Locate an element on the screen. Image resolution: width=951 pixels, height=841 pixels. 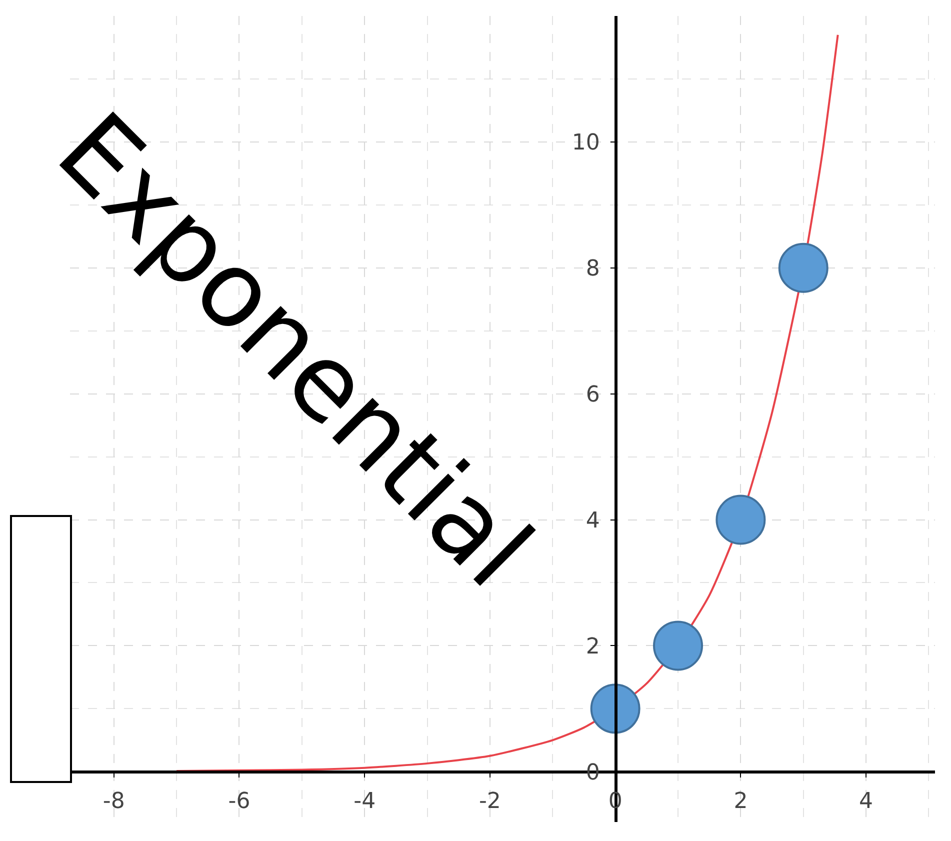
x-tick-label: -8 is located at coordinates (113, 801).